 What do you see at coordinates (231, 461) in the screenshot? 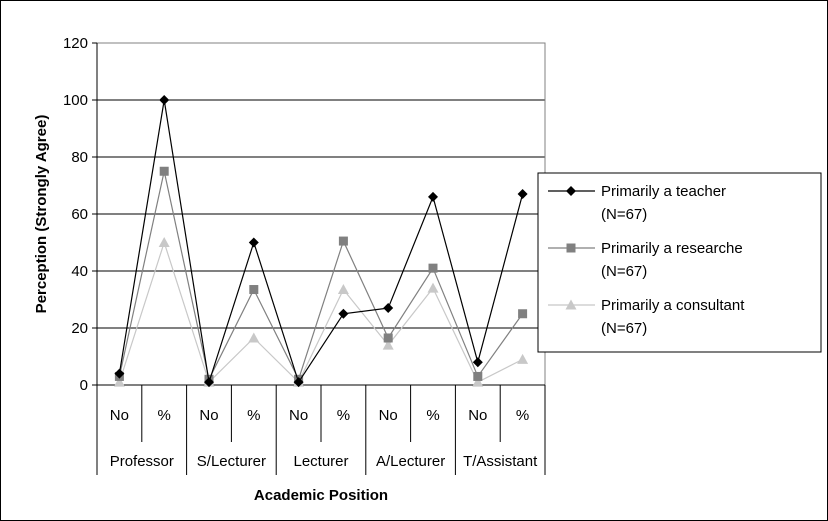
I see `x-group-label: S/Lecturer` at bounding box center [231, 461].